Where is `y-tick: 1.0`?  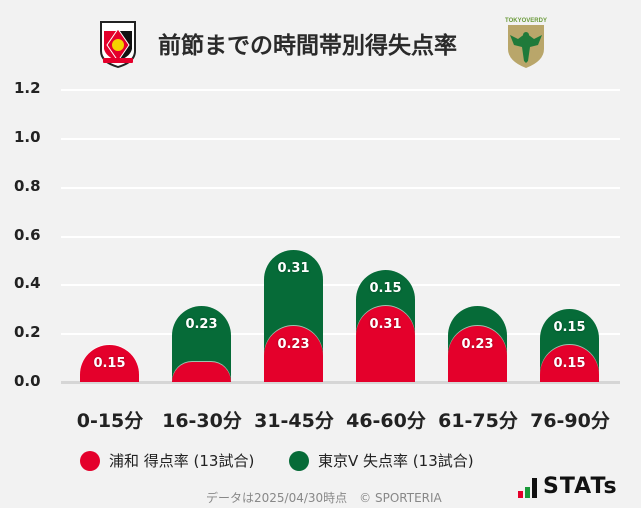 y-tick: 1.0 is located at coordinates (27, 137).